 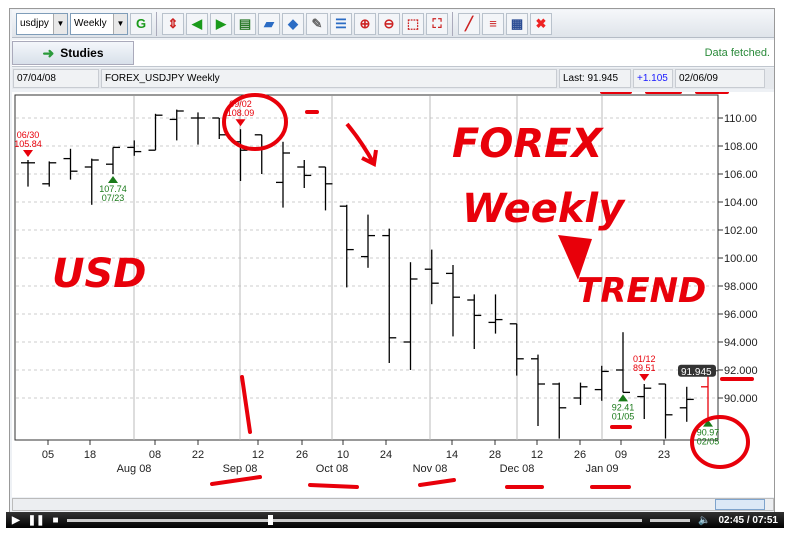 I want to click on open-icon: ▰, so click(x=269, y=23).